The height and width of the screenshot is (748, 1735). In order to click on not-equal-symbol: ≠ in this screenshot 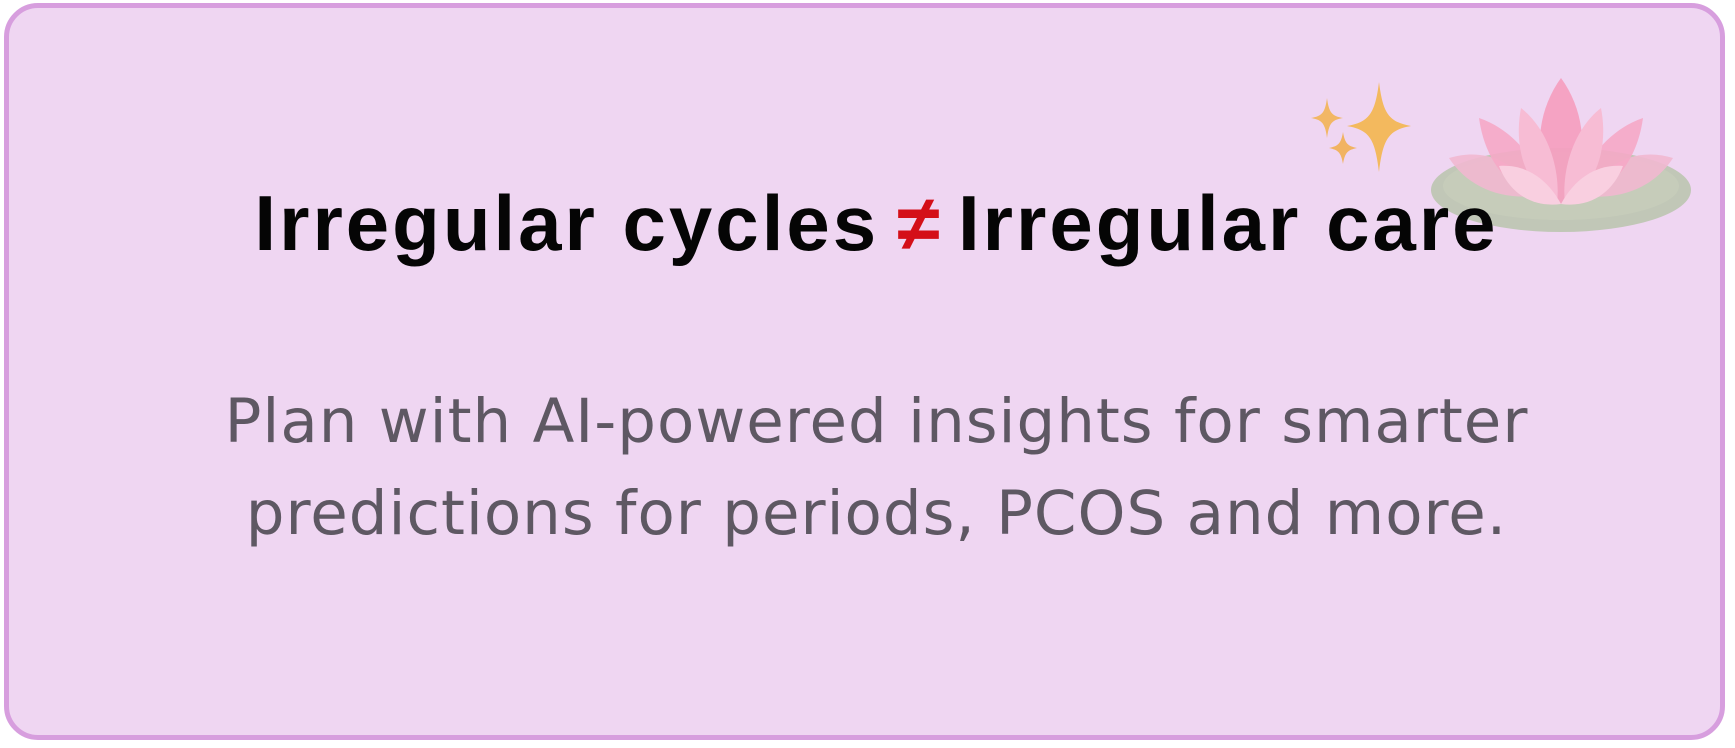, I will do `click(918, 223)`.